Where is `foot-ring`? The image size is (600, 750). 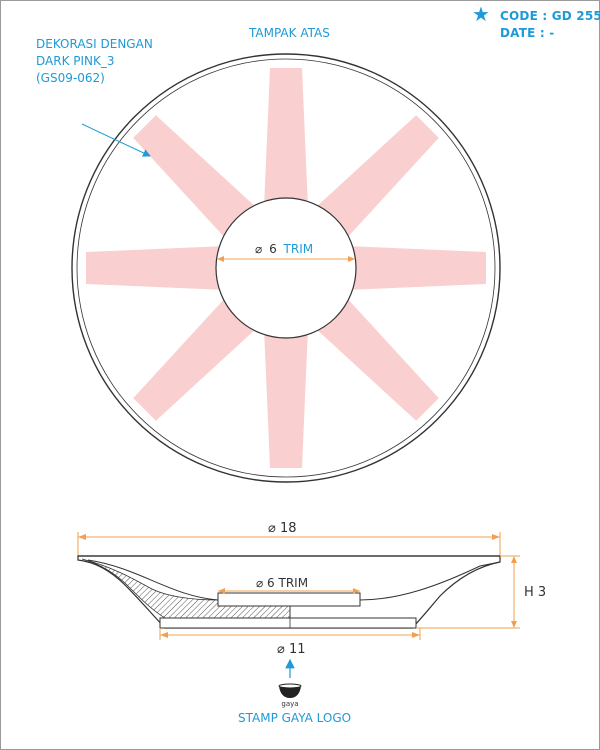 foot-ring is located at coordinates (288, 623).